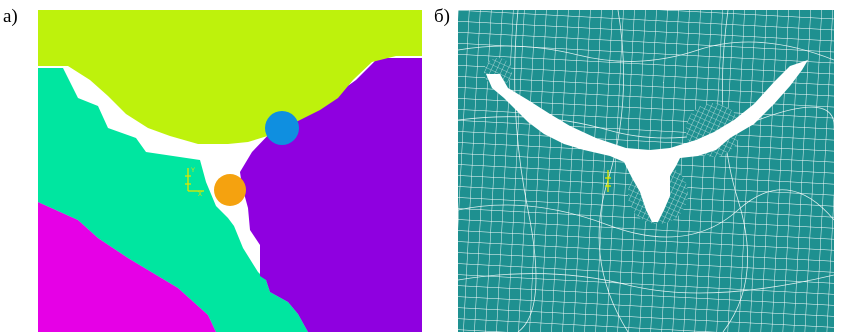  What do you see at coordinates (193, 171) in the screenshot?
I see `axis-y-label: Y` at bounding box center [193, 171].